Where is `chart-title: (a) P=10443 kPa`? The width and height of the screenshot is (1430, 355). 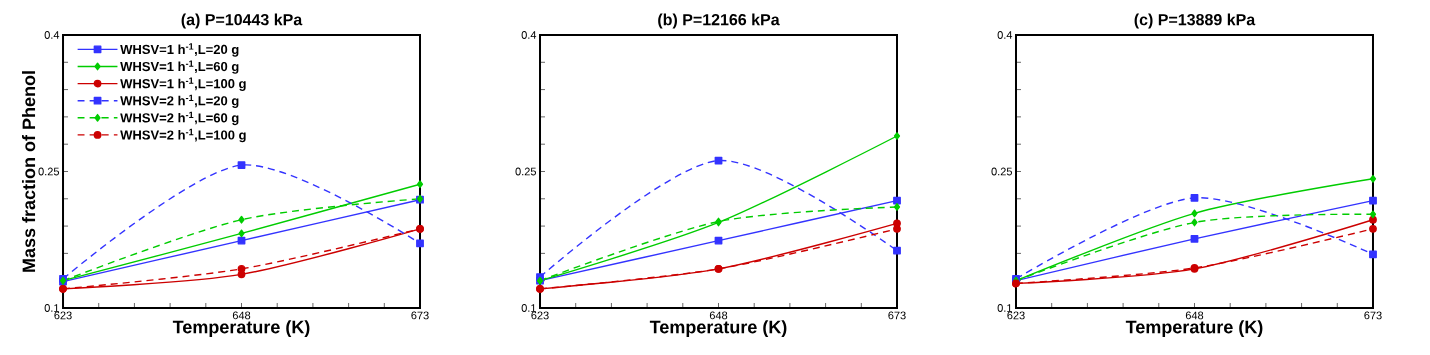 chart-title: (a) P=10443 kPa is located at coordinates (242, 21).